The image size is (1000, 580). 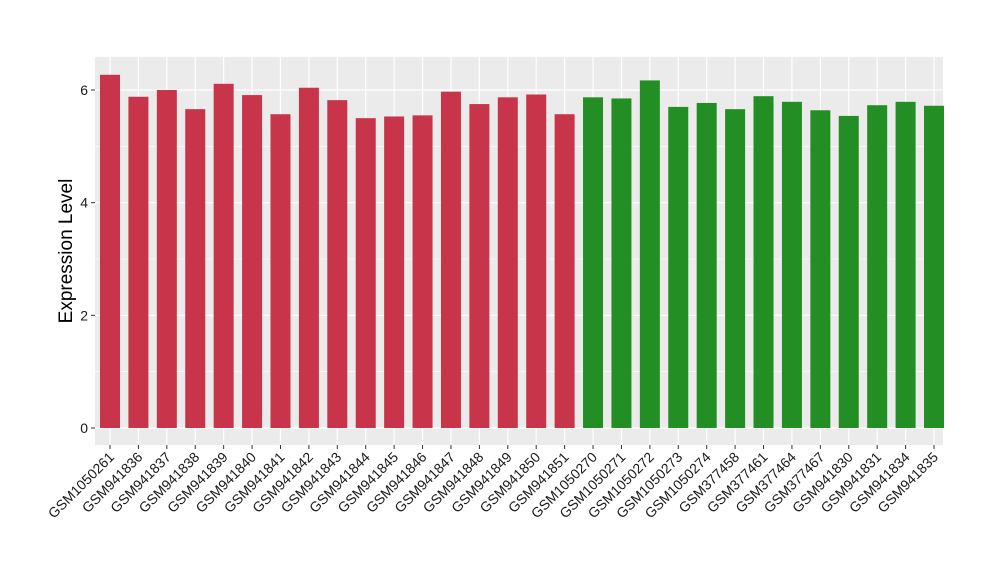 I want to click on bar-GSM941830, so click(x=848, y=271).